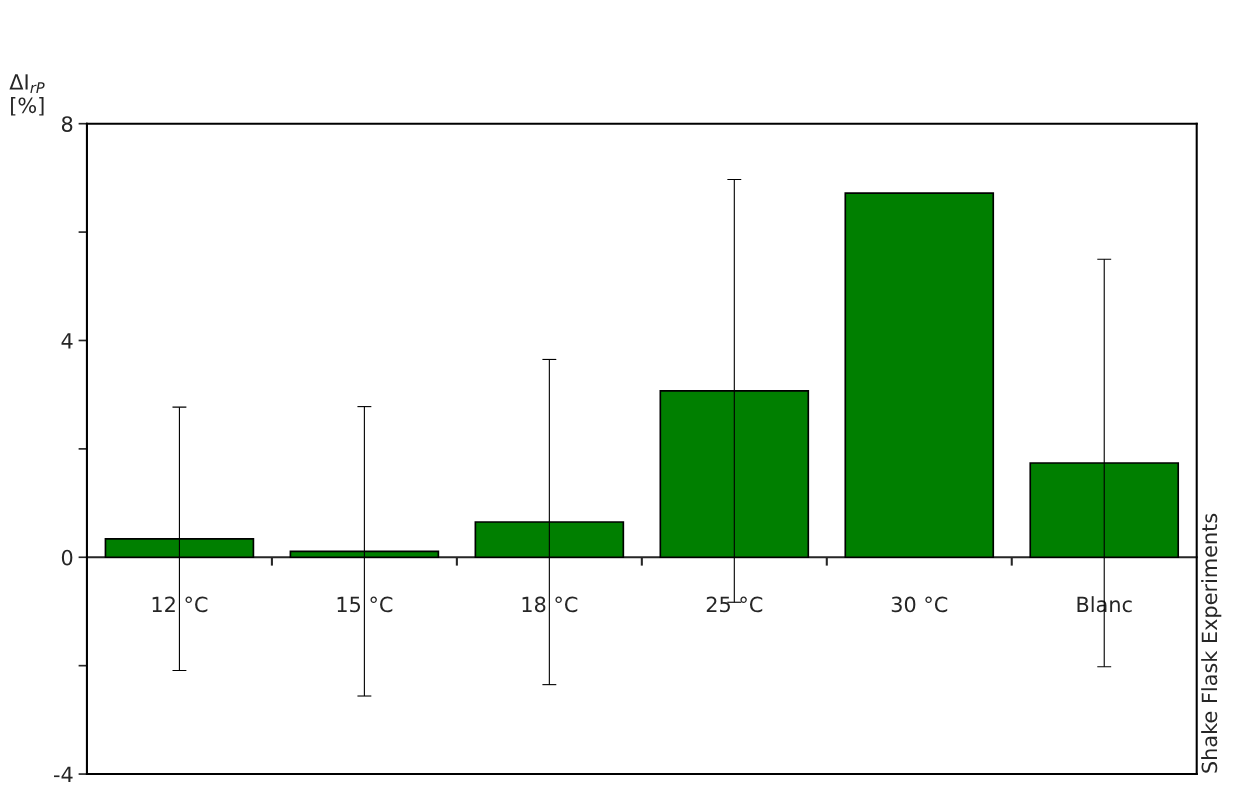 Image resolution: width=1235 pixels, height=798 pixels. Describe the element at coordinates (365, 604) in the screenshot. I see `x-tick-label: 15 °C` at that location.